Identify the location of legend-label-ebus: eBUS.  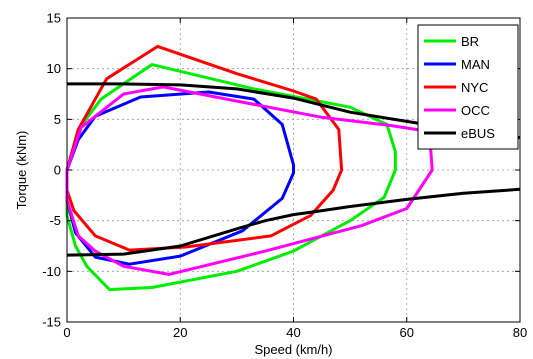
(478, 133).